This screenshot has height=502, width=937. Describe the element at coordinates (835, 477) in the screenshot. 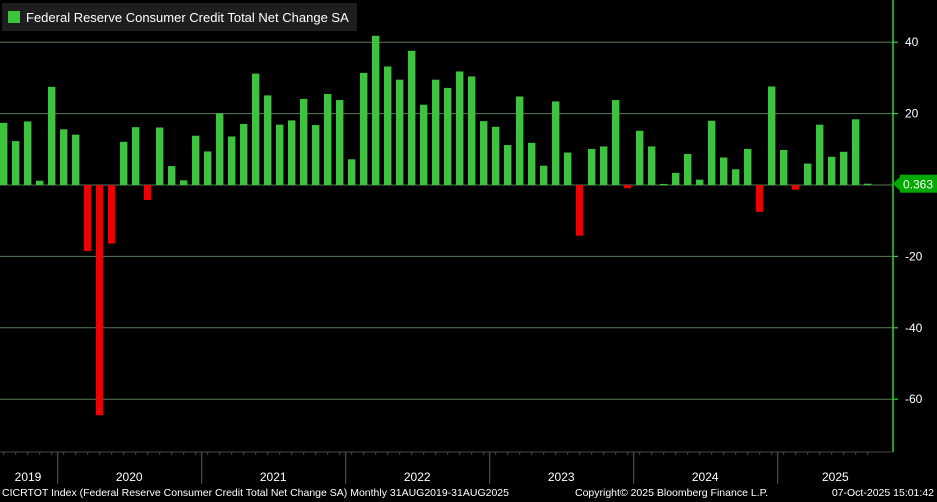

I see `x-tick-label: 2025` at that location.